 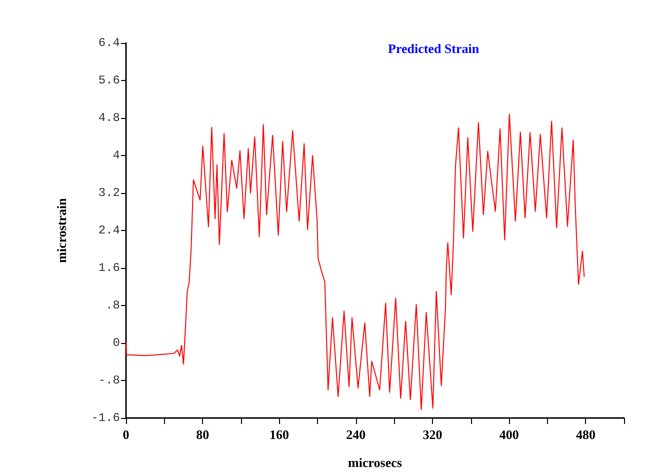 What do you see at coordinates (116, 343) in the screenshot?
I see `y-tick-label: 0` at bounding box center [116, 343].